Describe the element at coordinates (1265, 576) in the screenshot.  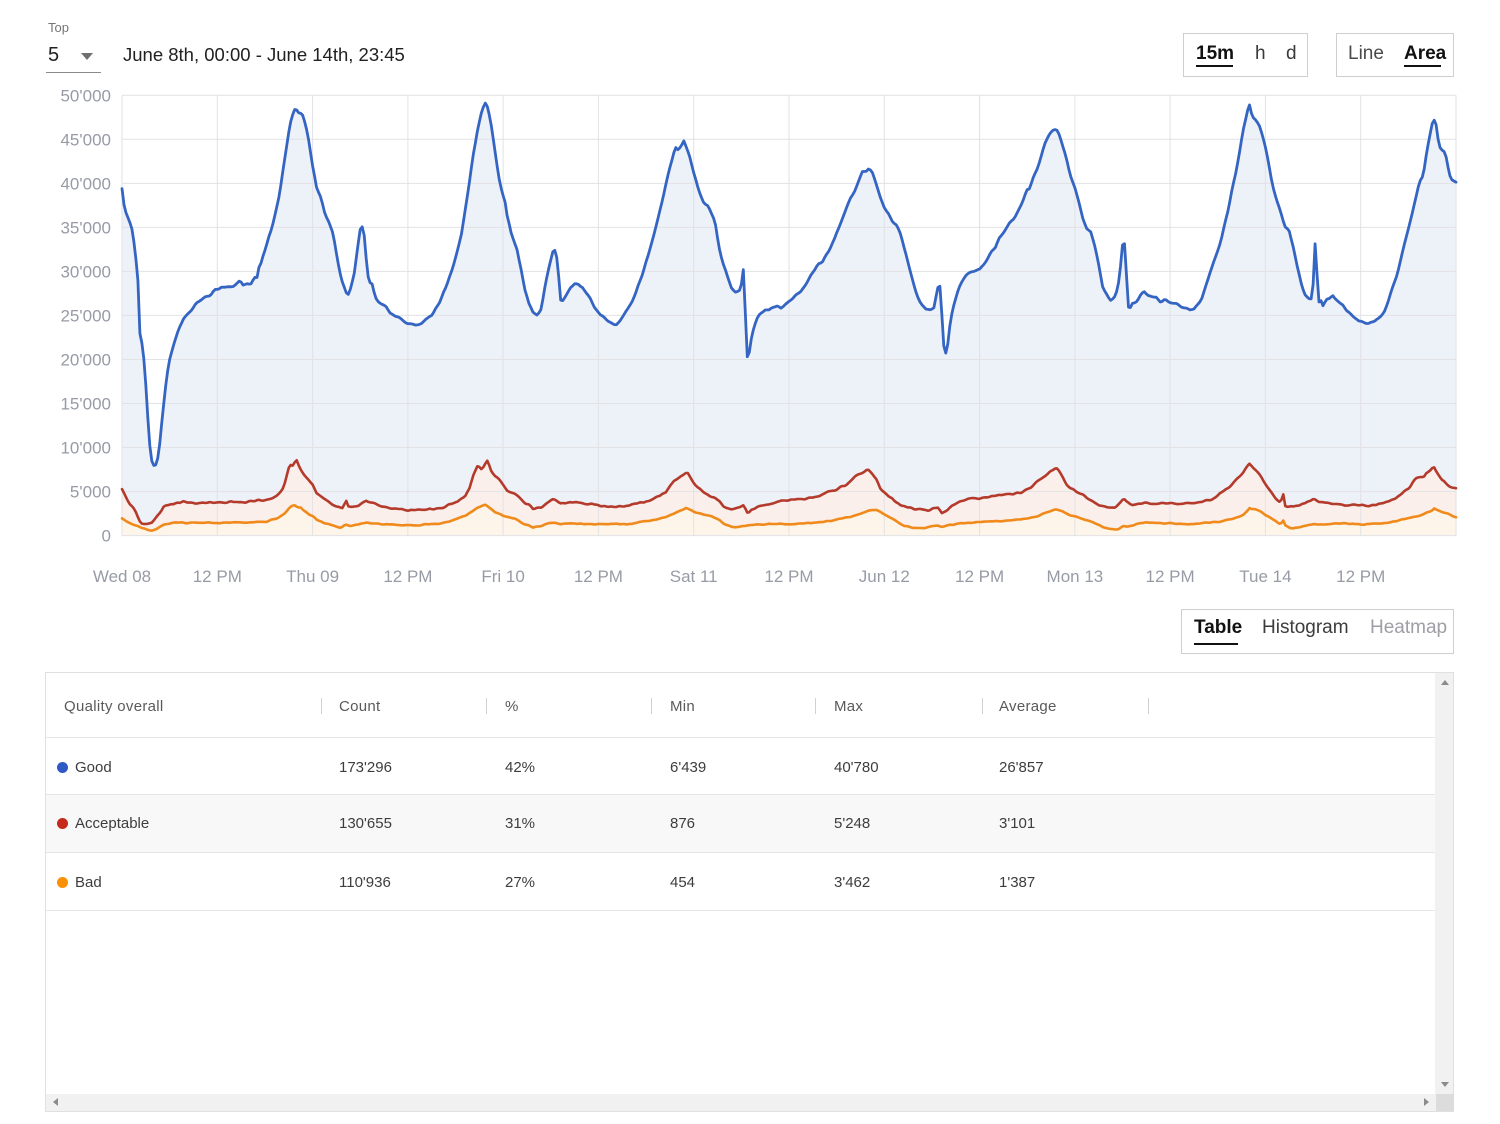
I see `svg-text: Tue 14` at that location.